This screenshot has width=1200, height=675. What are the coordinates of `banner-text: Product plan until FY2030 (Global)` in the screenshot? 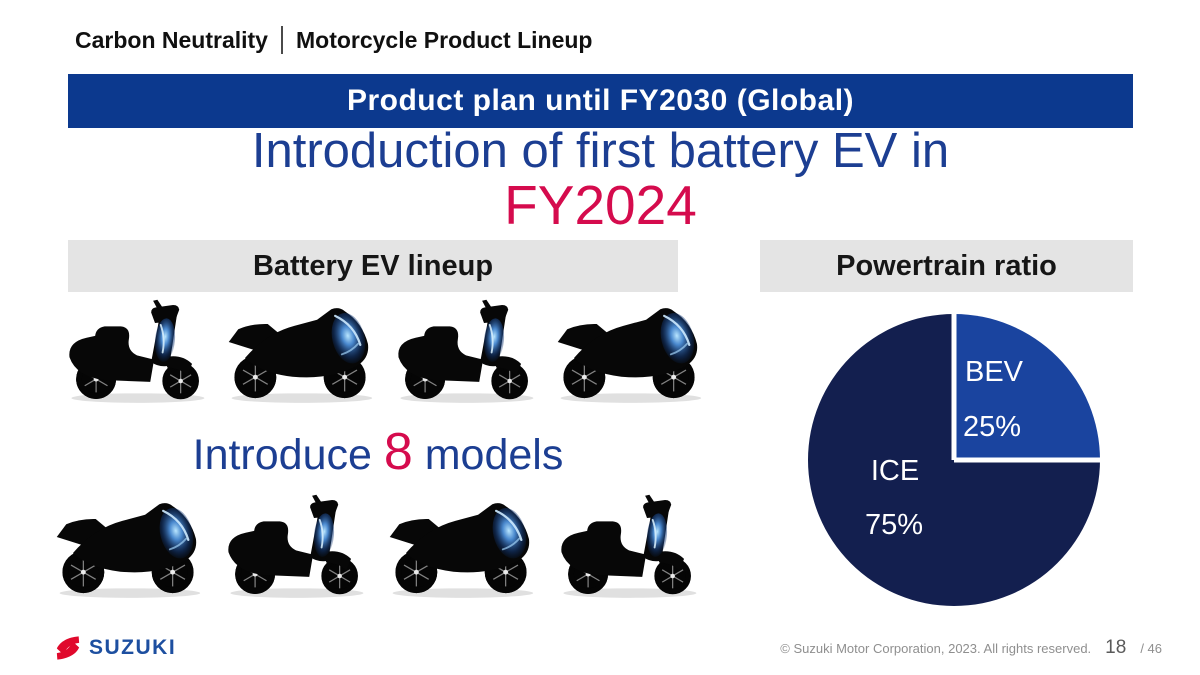 It's located at (600, 100).